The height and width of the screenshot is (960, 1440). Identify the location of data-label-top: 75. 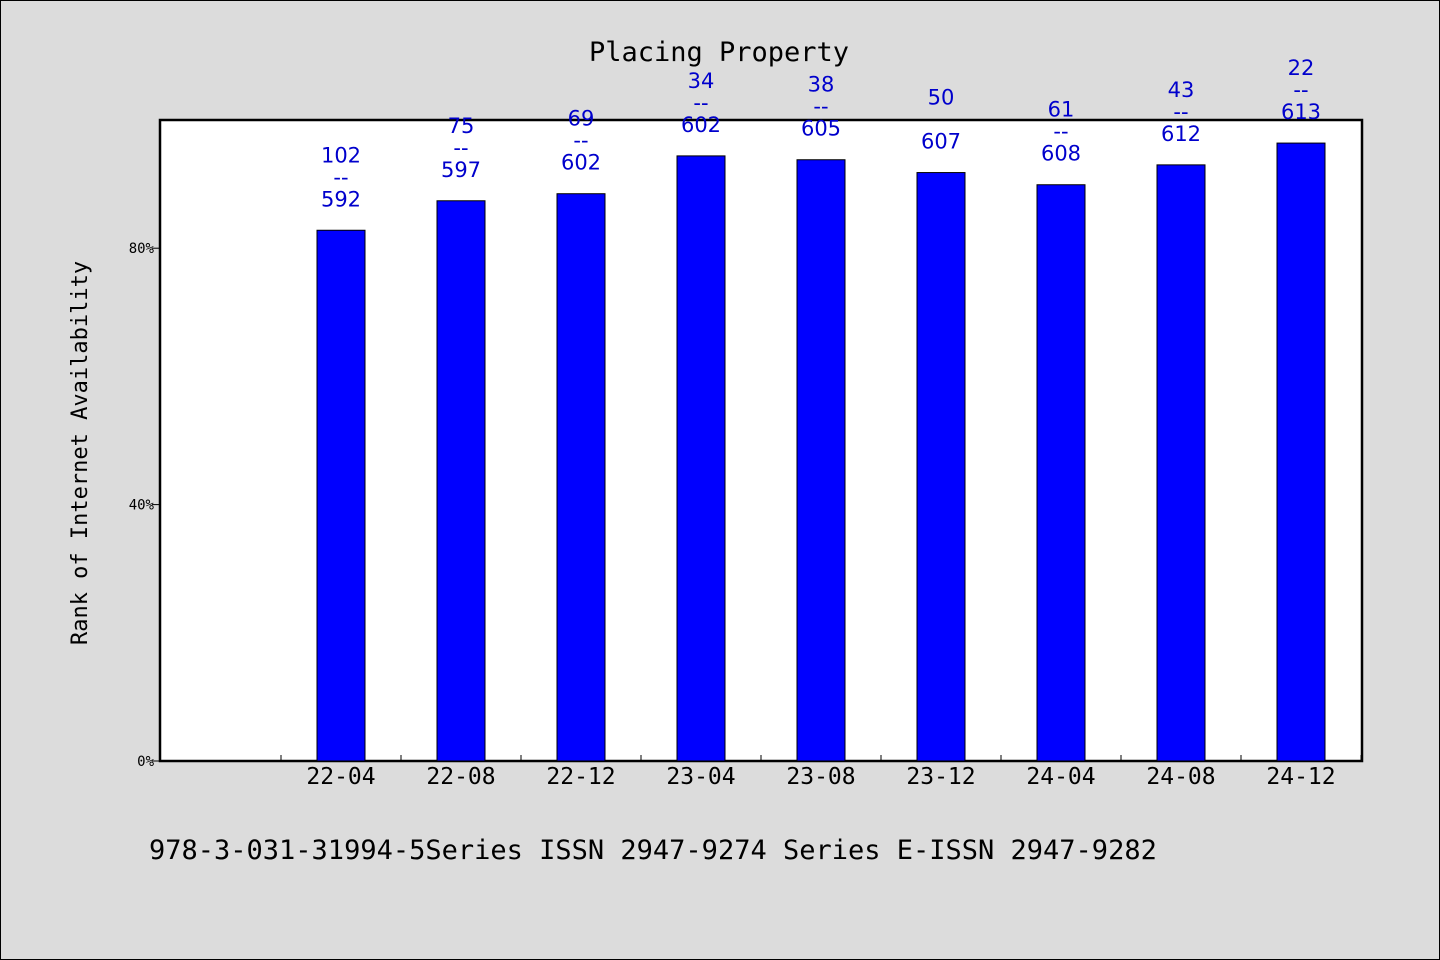
(461, 126).